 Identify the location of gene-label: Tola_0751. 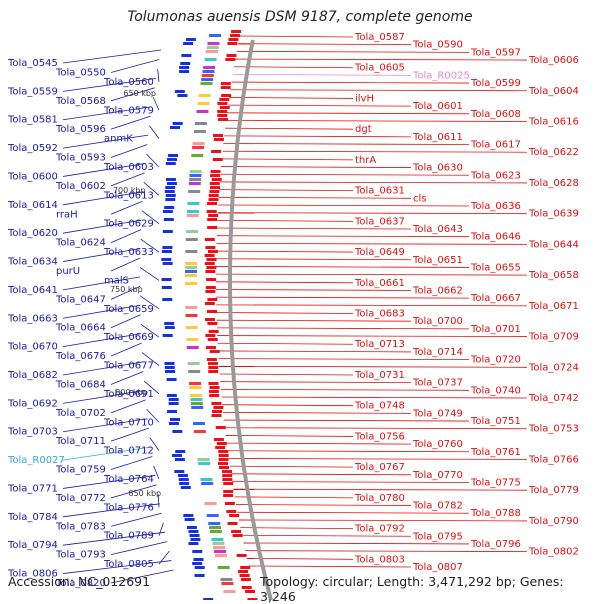
(495, 421).